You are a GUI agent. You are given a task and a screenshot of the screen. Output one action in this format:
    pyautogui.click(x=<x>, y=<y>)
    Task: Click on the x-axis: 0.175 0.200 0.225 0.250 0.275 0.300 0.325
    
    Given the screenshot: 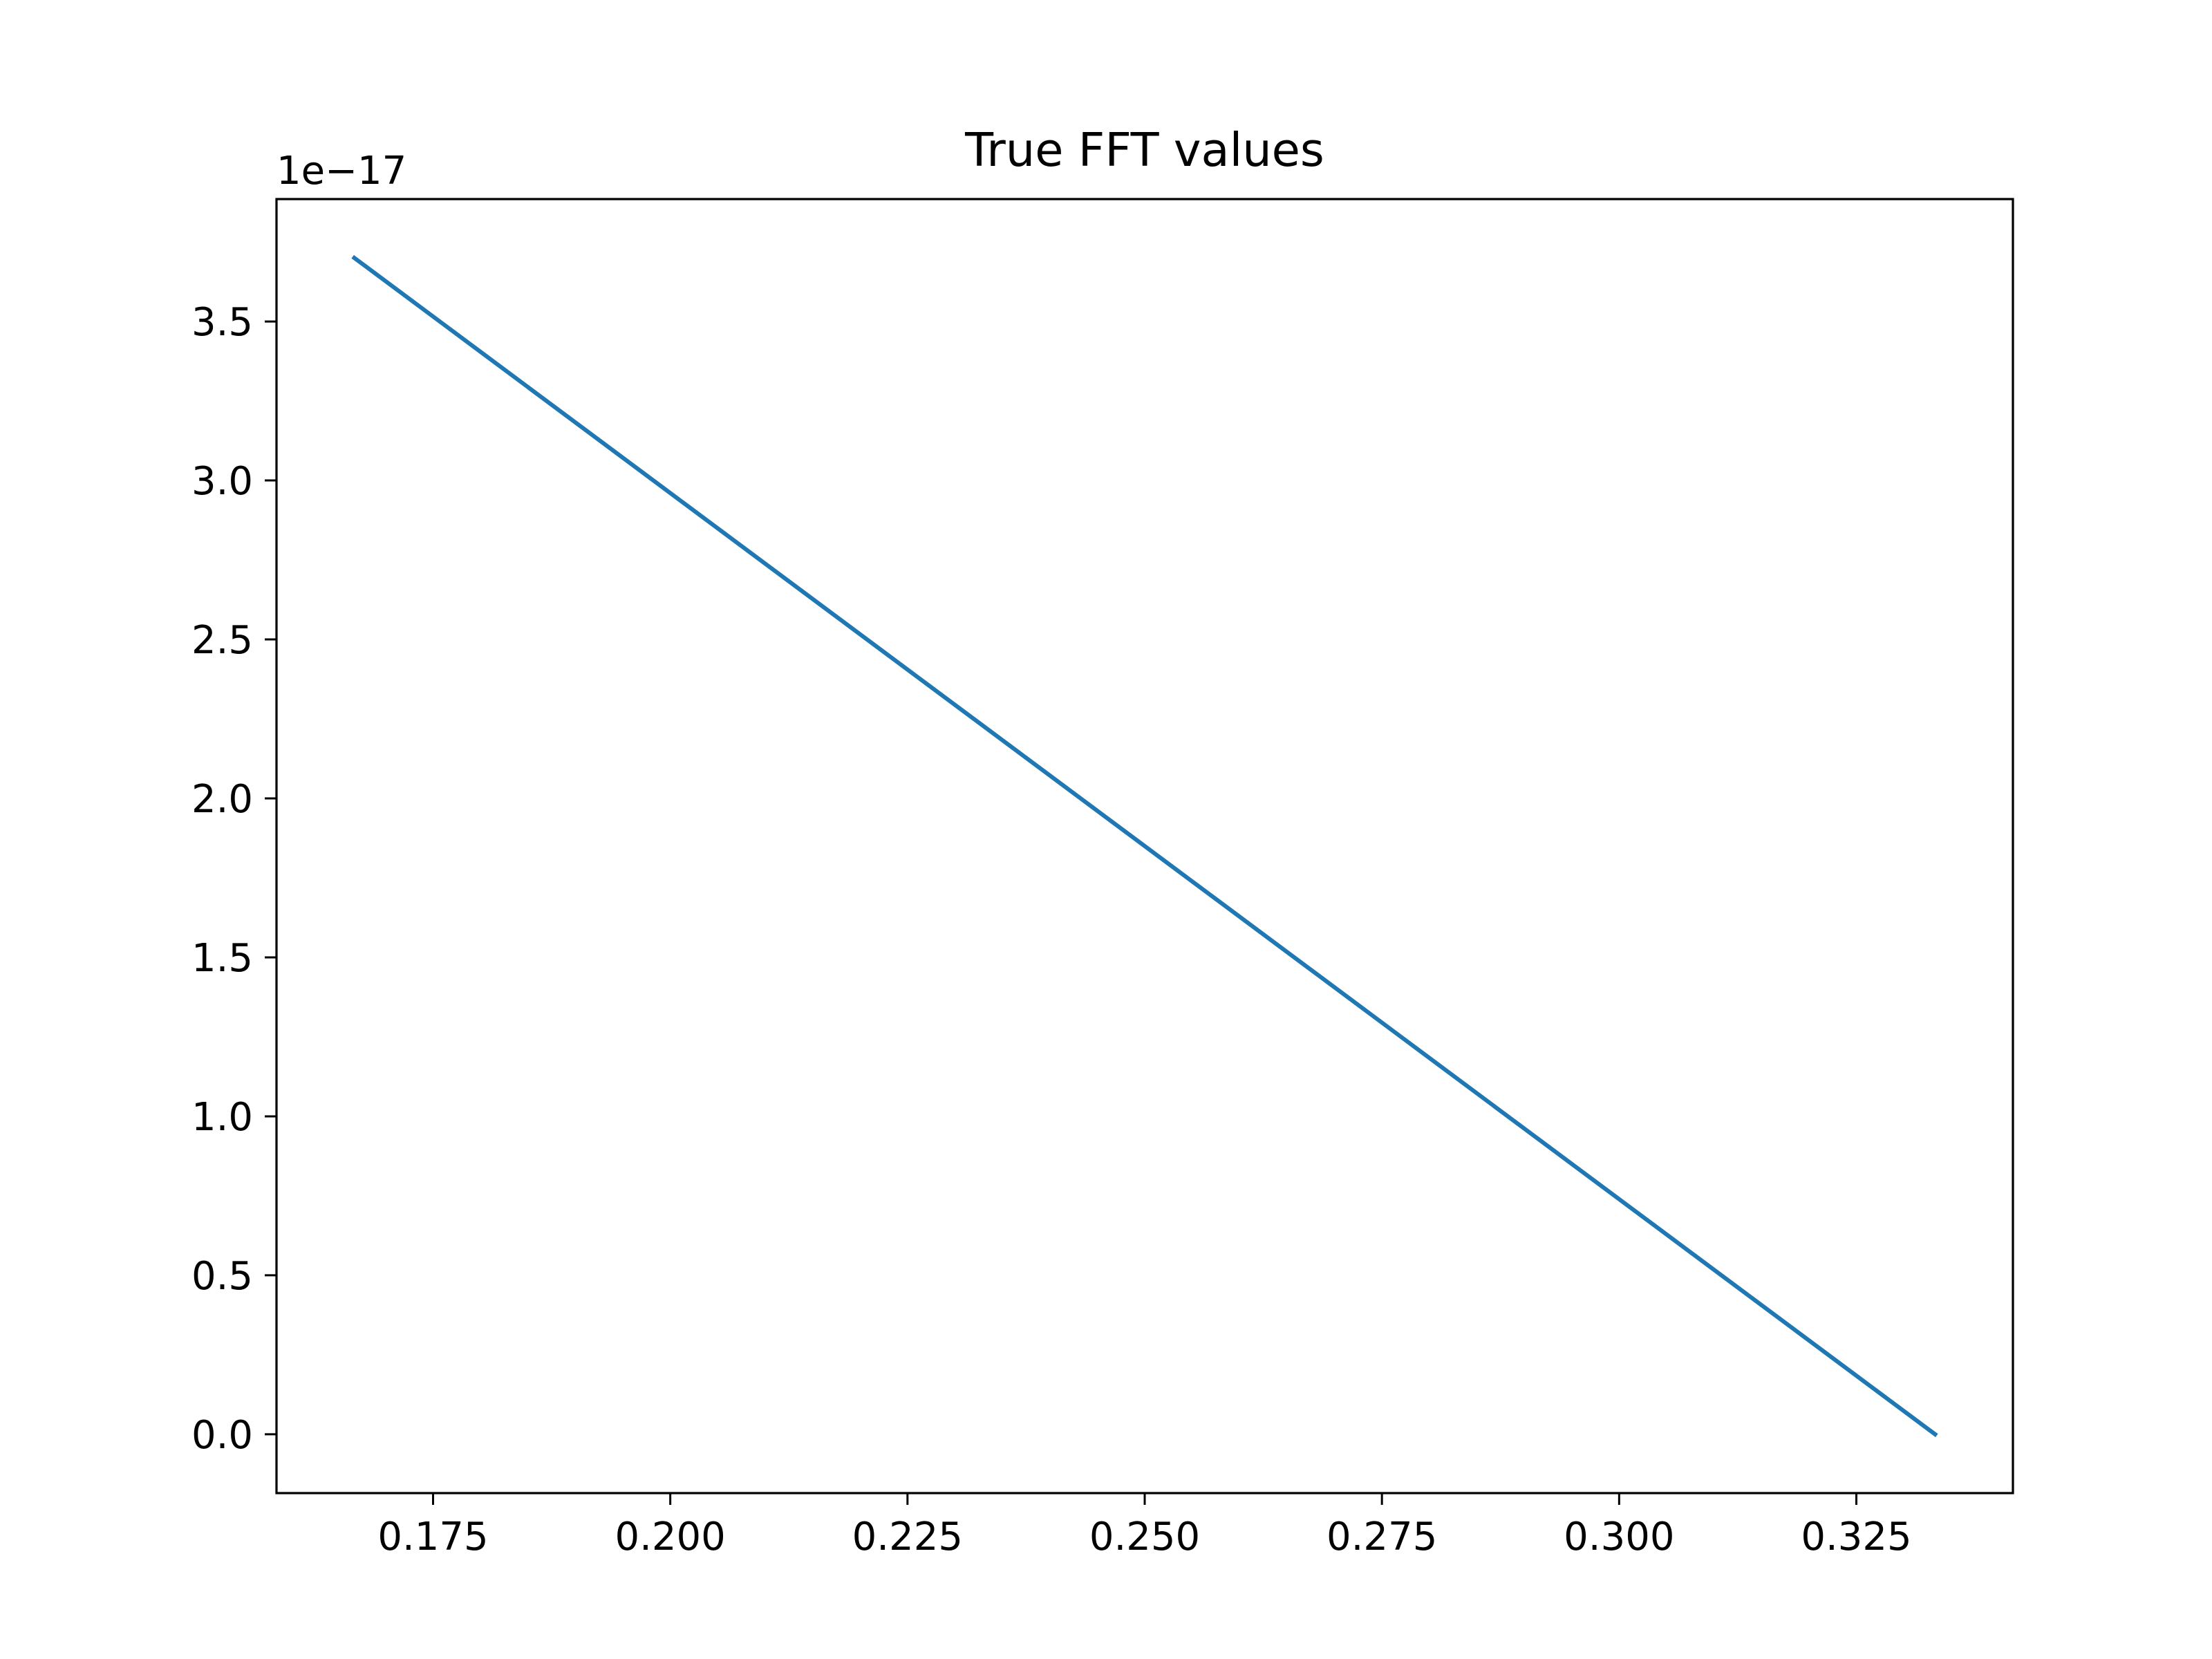 What is the action you would take?
    pyautogui.click(x=1145, y=1526)
    